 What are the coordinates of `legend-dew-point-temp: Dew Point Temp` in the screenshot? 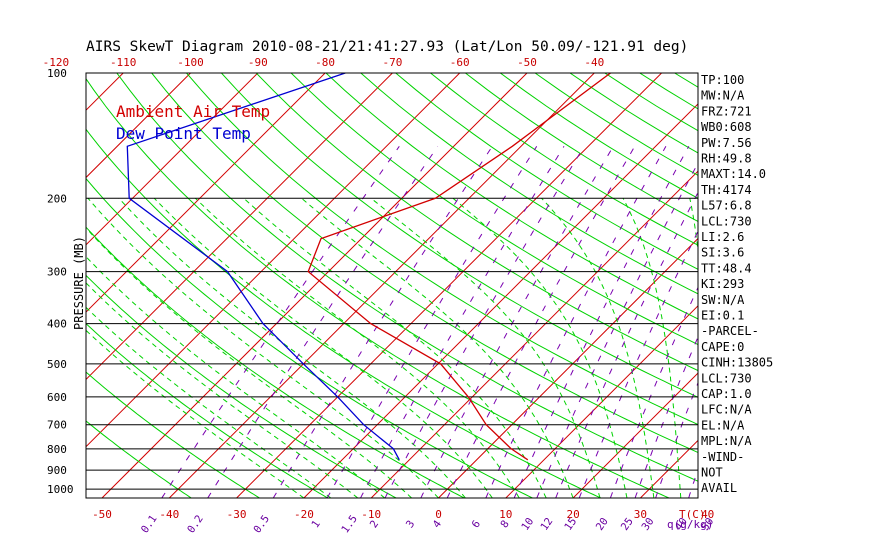 It's located at (183, 133).